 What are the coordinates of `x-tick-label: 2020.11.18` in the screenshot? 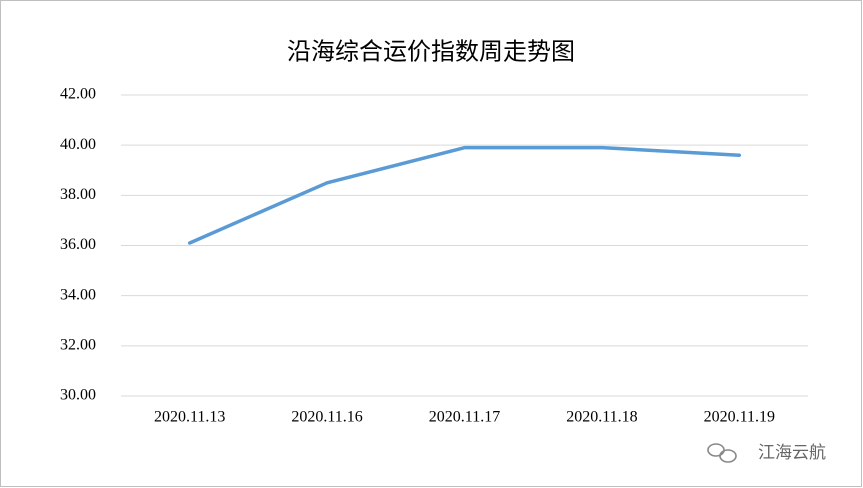 It's located at (601, 417).